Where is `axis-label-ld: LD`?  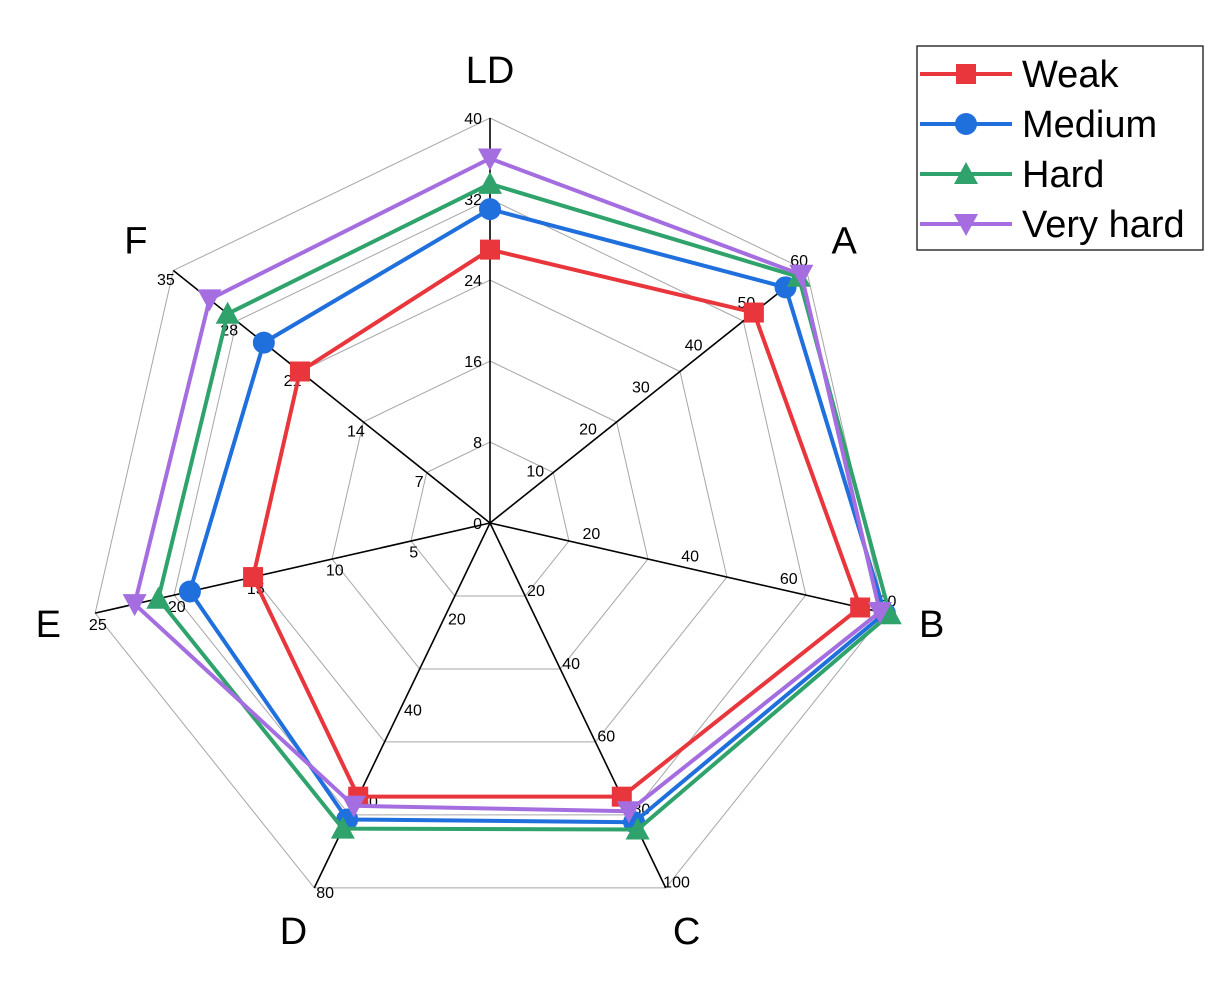
axis-label-ld: LD is located at coordinates (490, 71).